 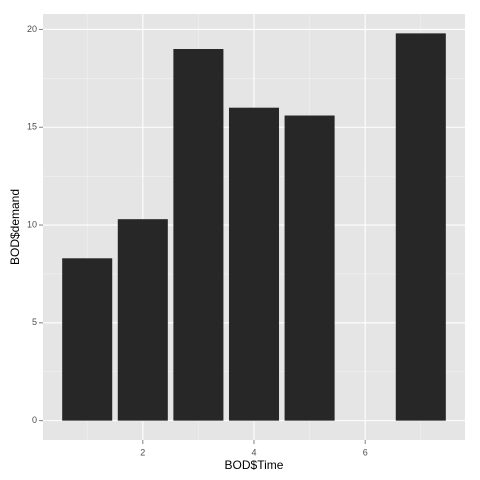 I want to click on x-tick-label: 4, so click(x=253, y=452).